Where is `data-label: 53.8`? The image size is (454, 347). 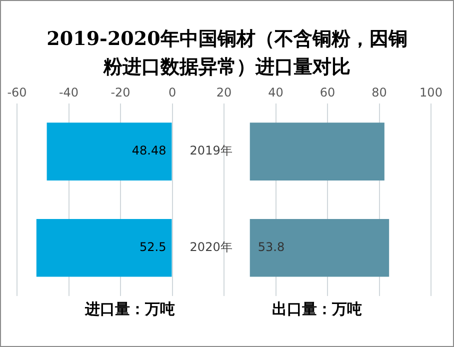 data-label: 53.8 is located at coordinates (271, 247).